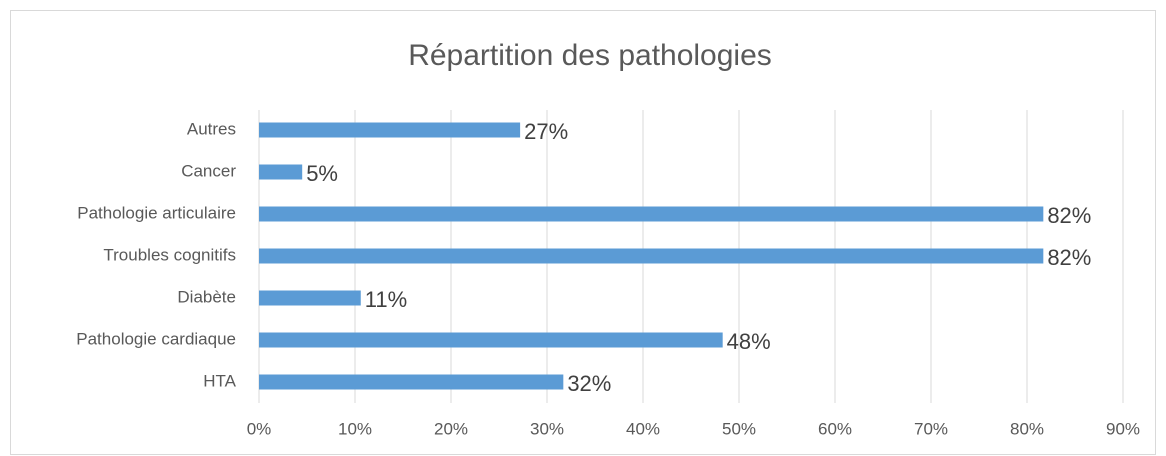 The image size is (1166, 456). What do you see at coordinates (156, 338) in the screenshot?
I see `y-tick-label: Pathologie cardiaque` at bounding box center [156, 338].